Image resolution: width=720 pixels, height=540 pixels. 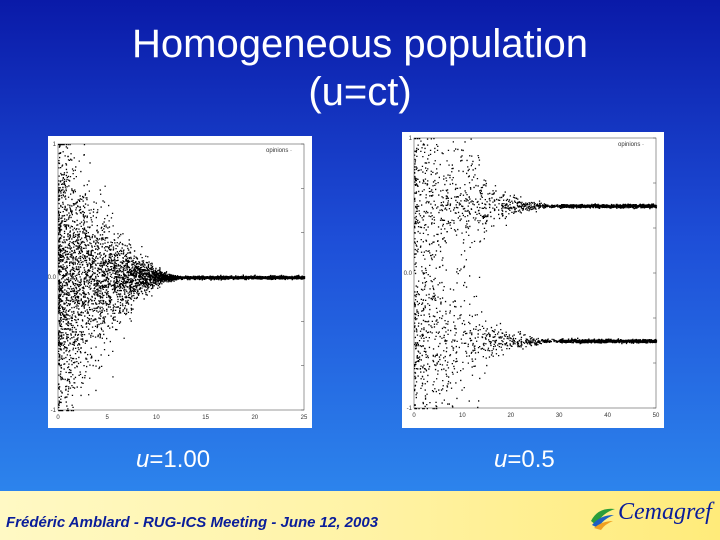 What do you see at coordinates (665, 512) in the screenshot?
I see `logo-wordmark: Cemagref` at bounding box center [665, 512].